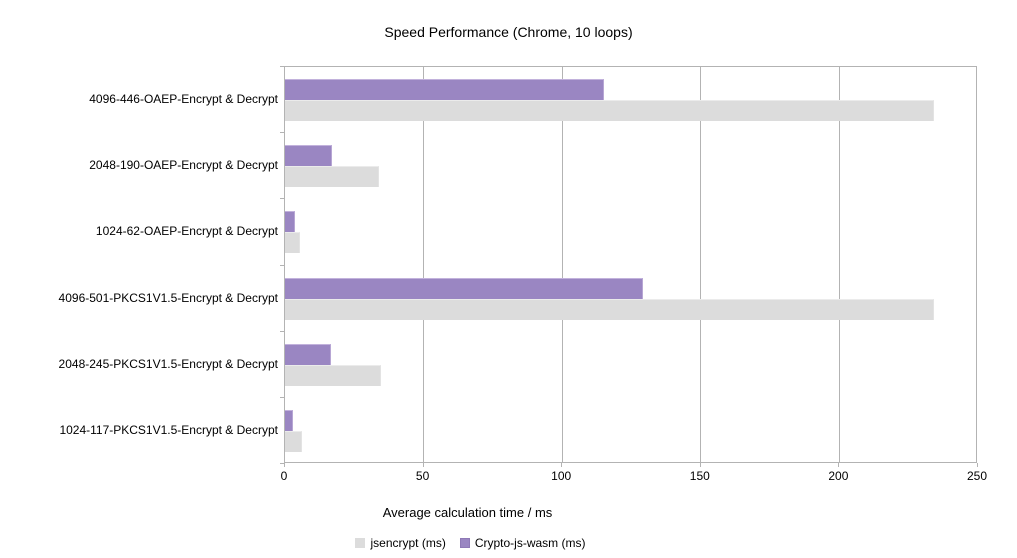  What do you see at coordinates (408, 543) in the screenshot?
I see `legend-label: jsencrypt (ms)` at bounding box center [408, 543].